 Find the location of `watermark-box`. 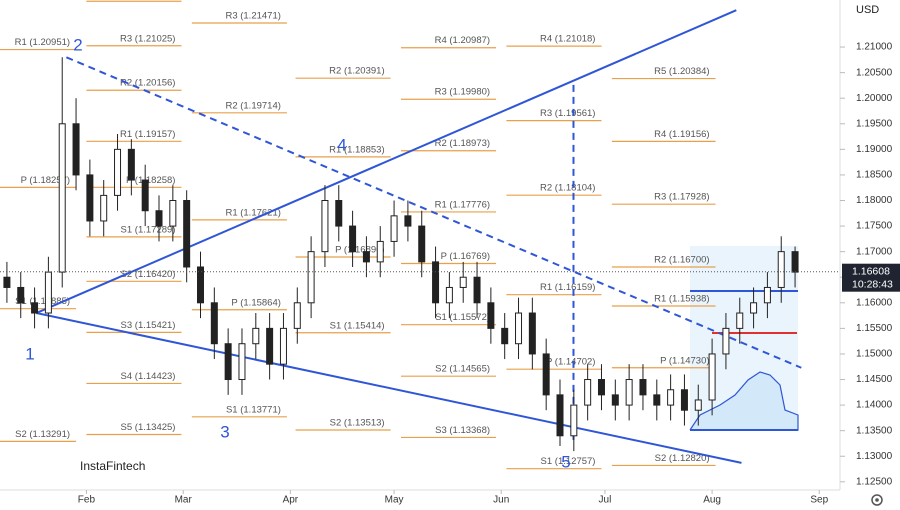

watermark-box is located at coordinates (112, 467).